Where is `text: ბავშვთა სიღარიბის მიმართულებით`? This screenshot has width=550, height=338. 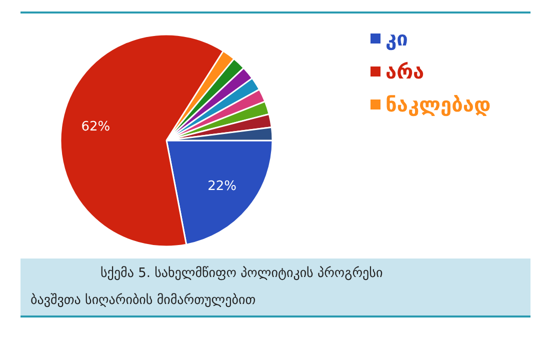 text: ბავშვთა სიღარიბის მიმართულებით is located at coordinates (143, 300).